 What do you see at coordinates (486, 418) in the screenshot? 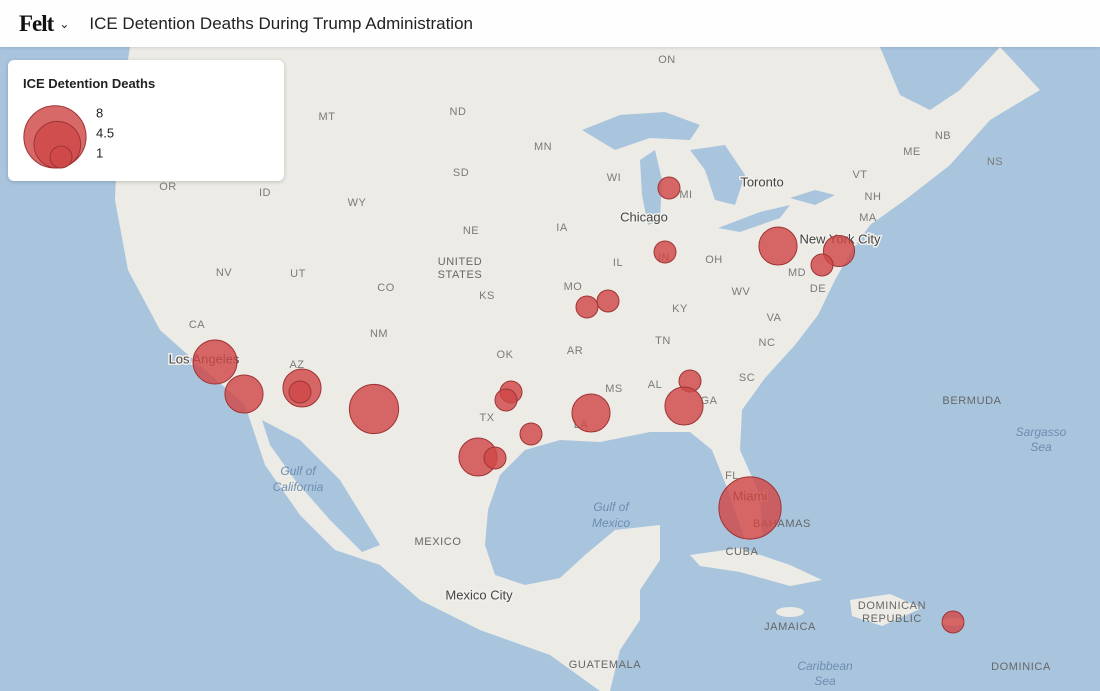
I see `region-label: TX` at bounding box center [486, 418].